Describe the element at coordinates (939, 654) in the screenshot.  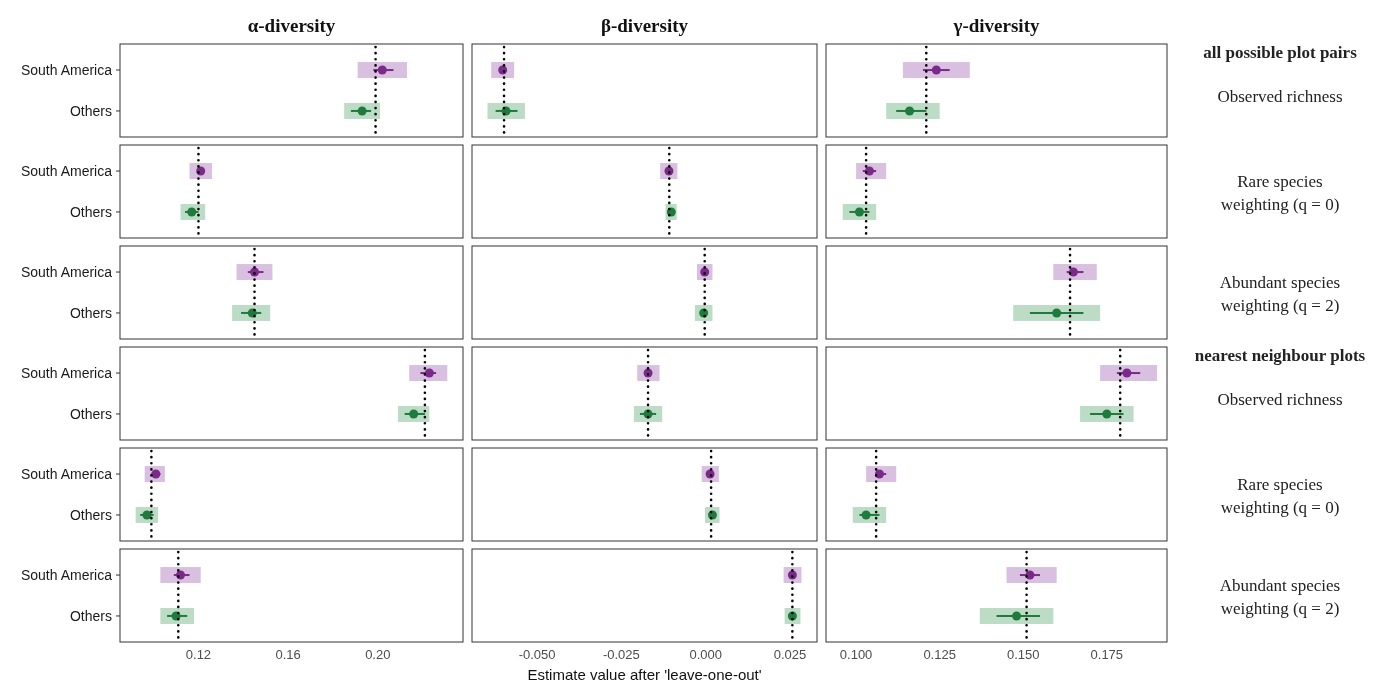
I see `x-tick-label: 0.125` at that location.